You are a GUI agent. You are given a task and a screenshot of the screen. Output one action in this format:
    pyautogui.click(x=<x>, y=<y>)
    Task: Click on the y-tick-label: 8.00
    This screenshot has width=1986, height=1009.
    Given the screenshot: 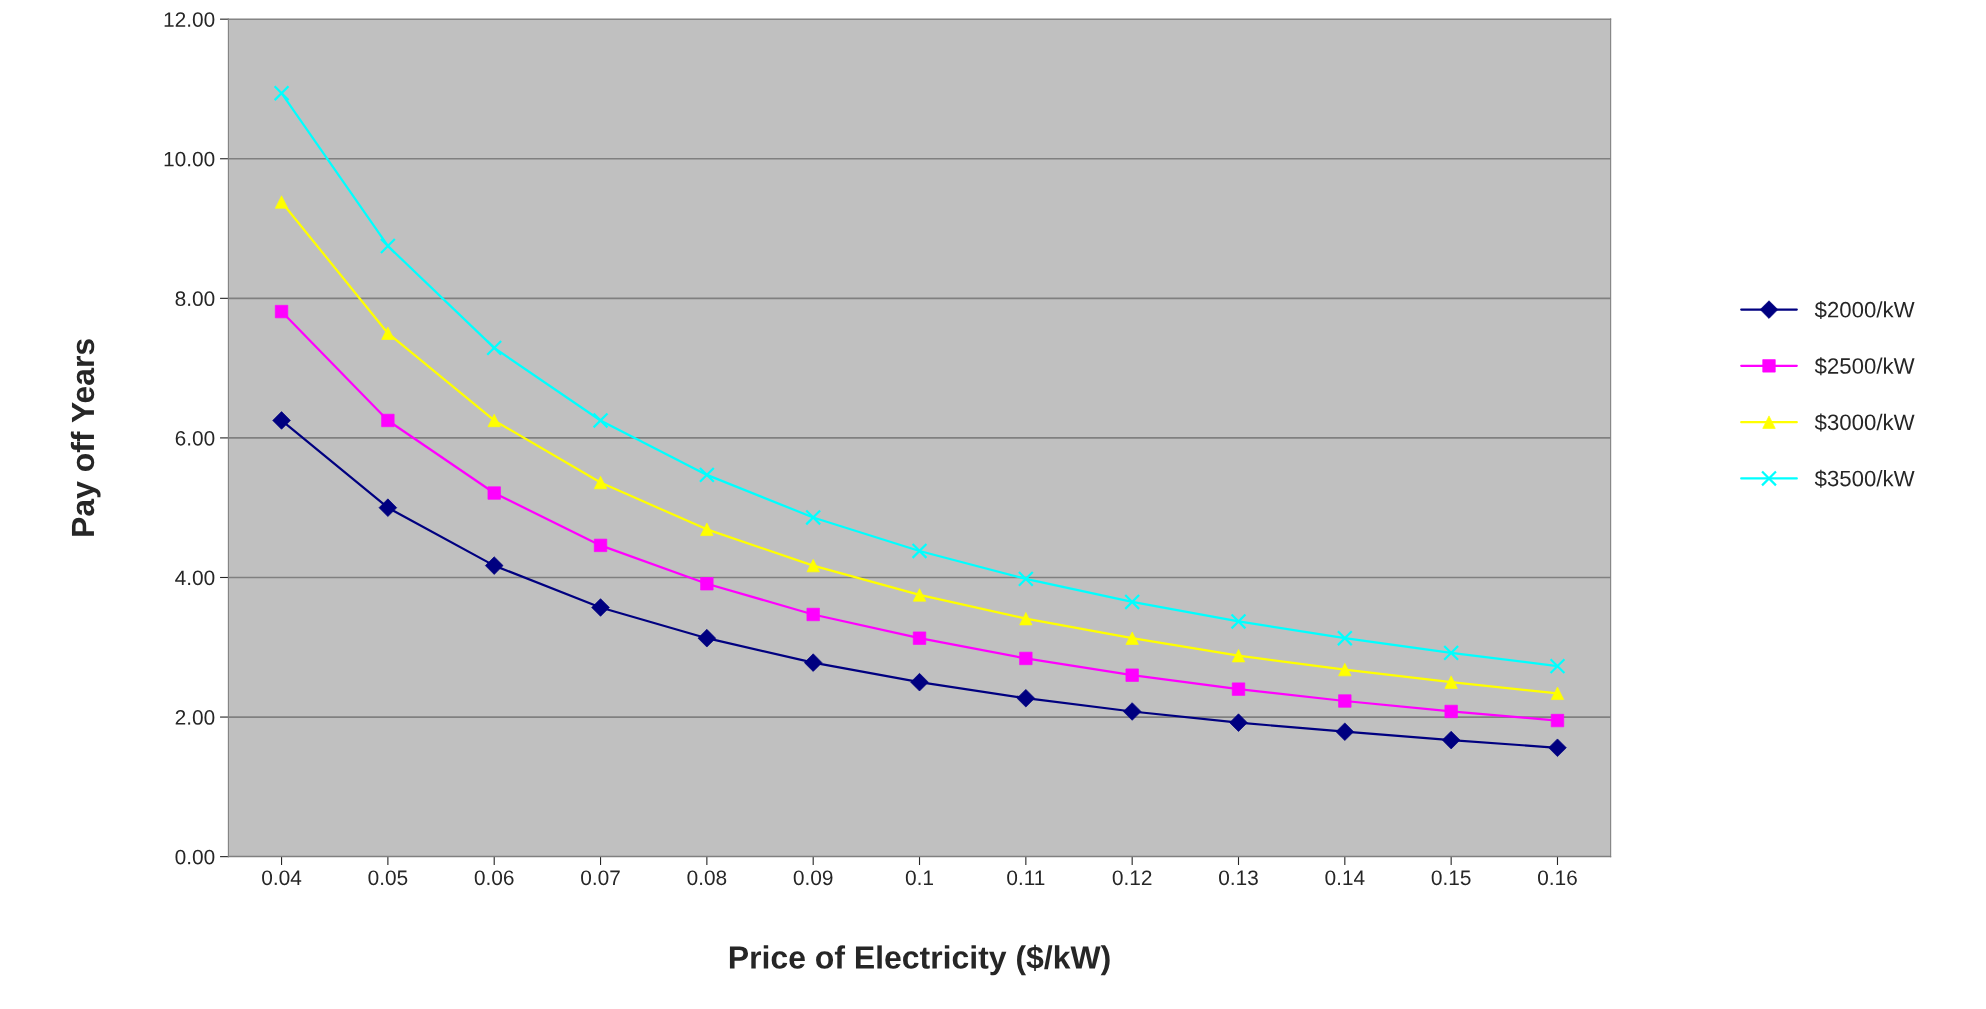 What is the action you would take?
    pyautogui.click(x=195, y=299)
    